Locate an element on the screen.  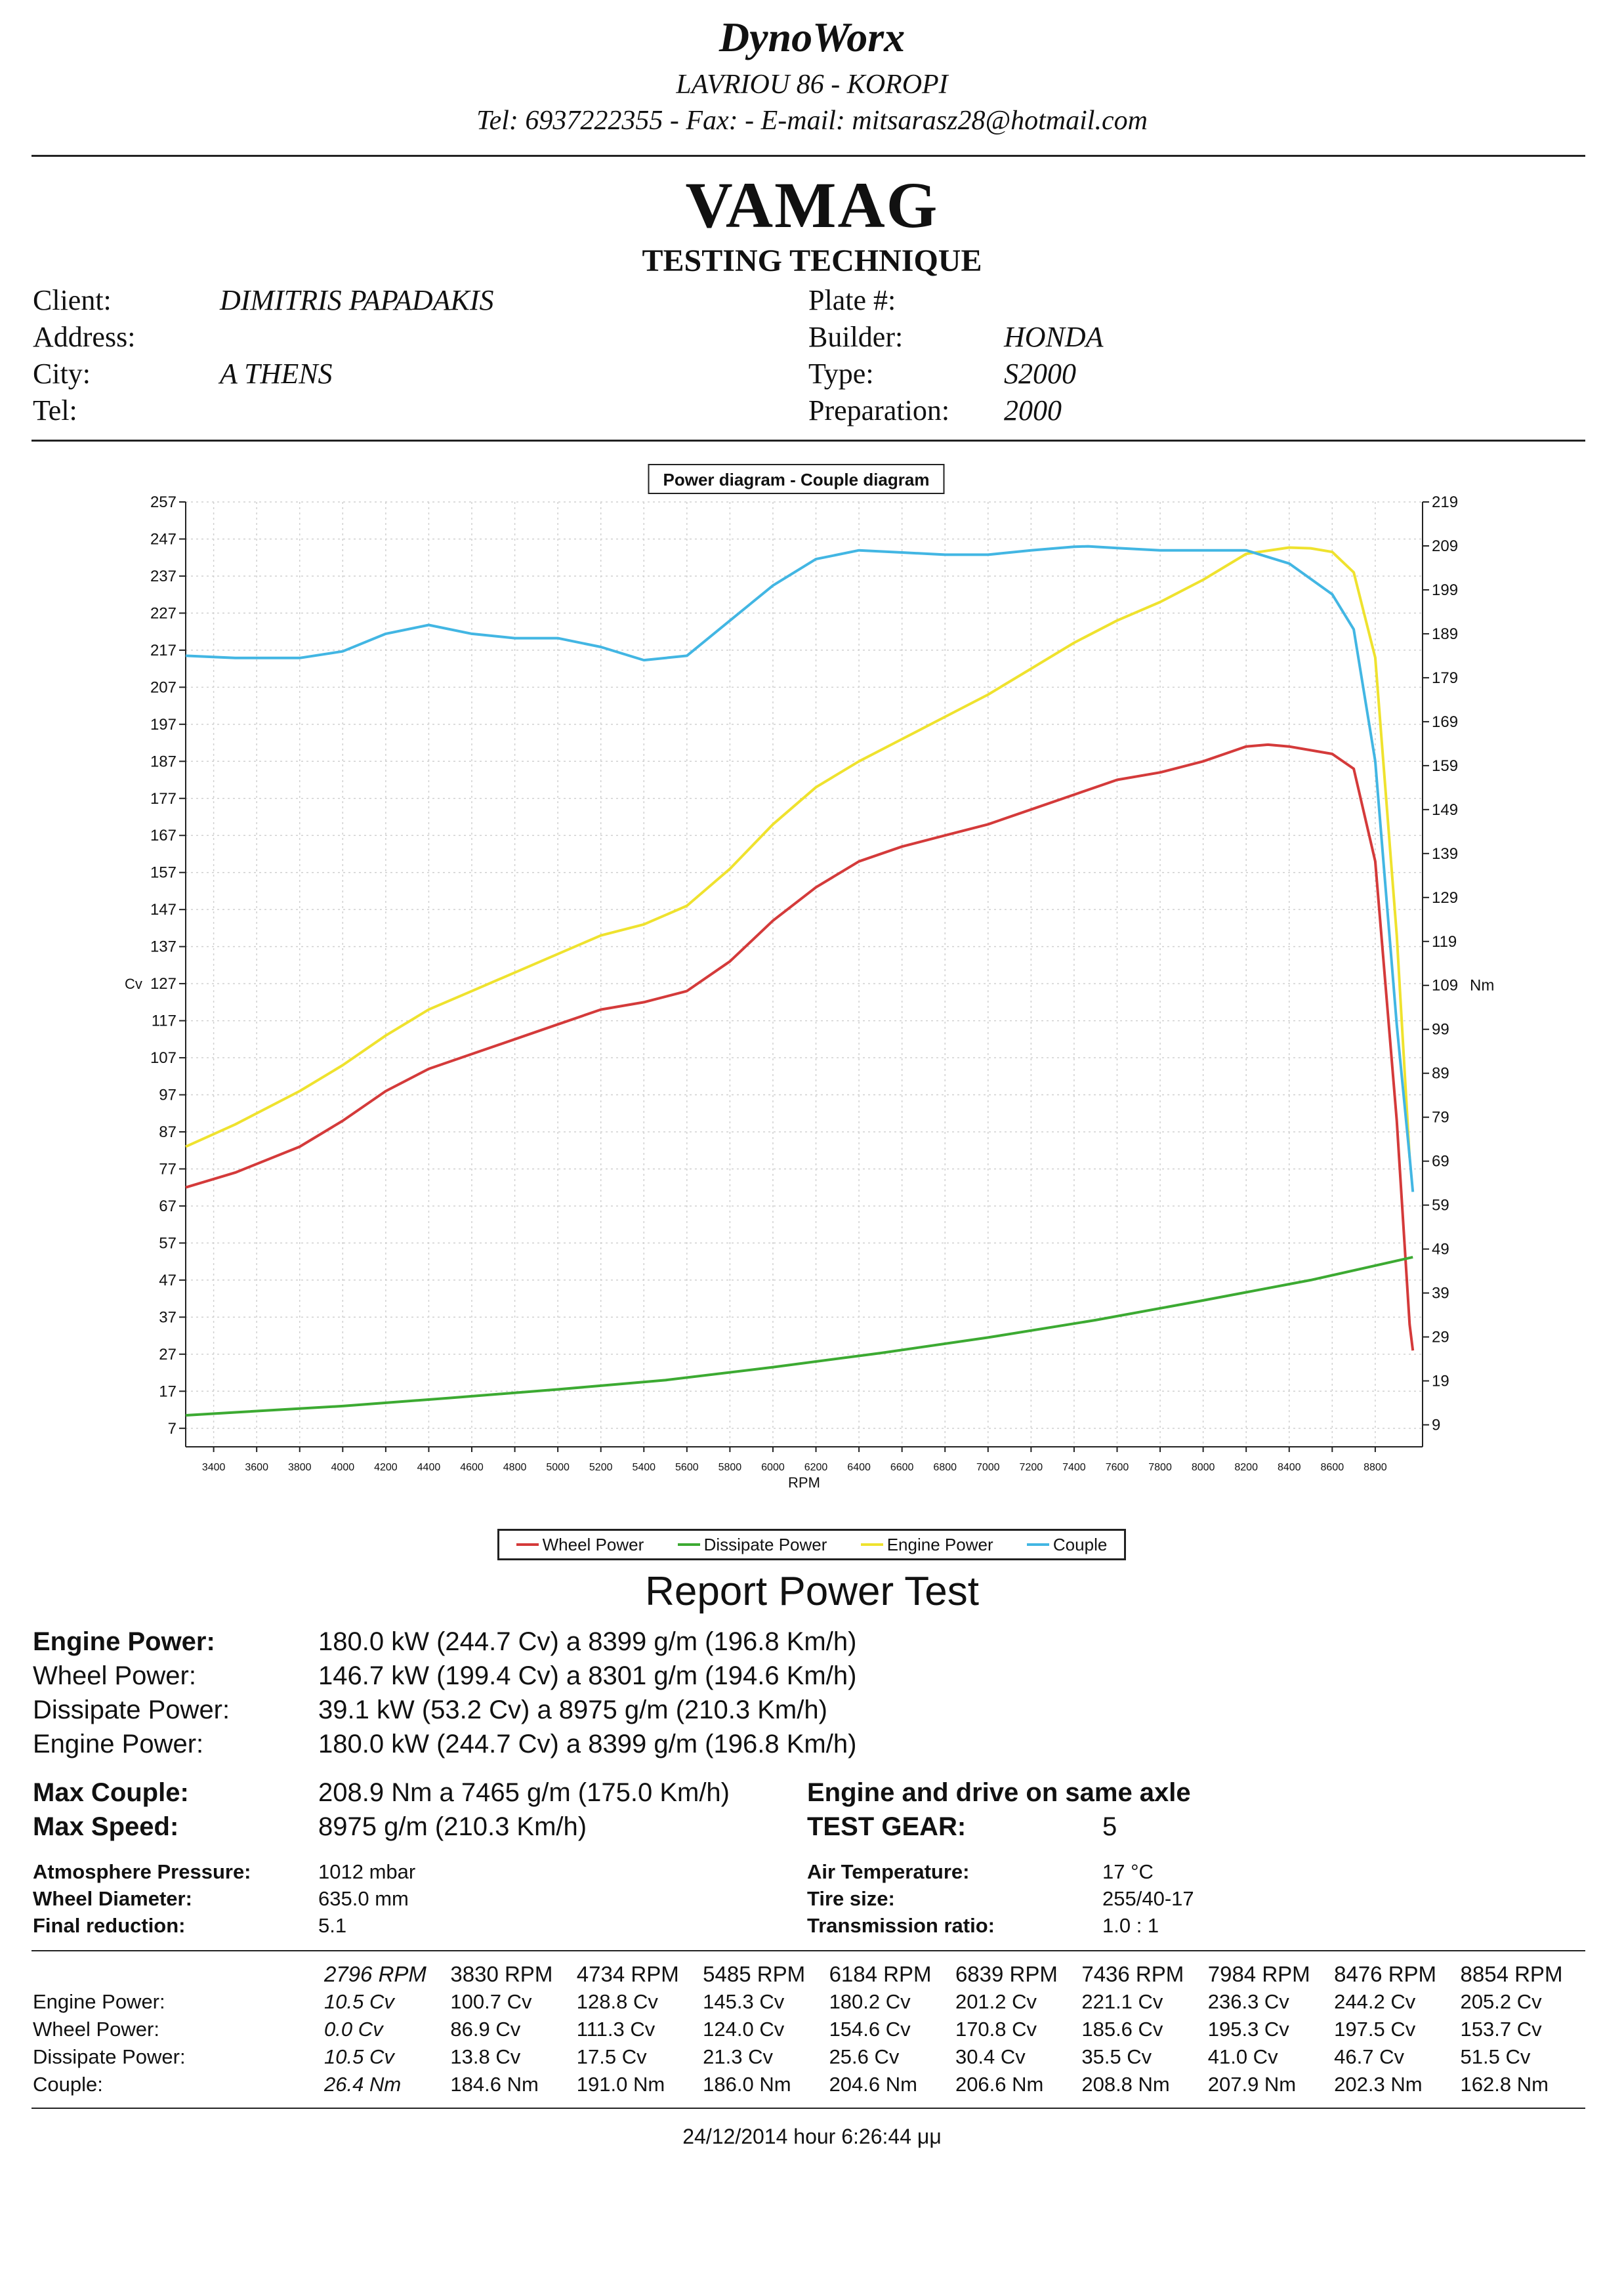
y-tick-label: 107 is located at coordinates (163, 1058).